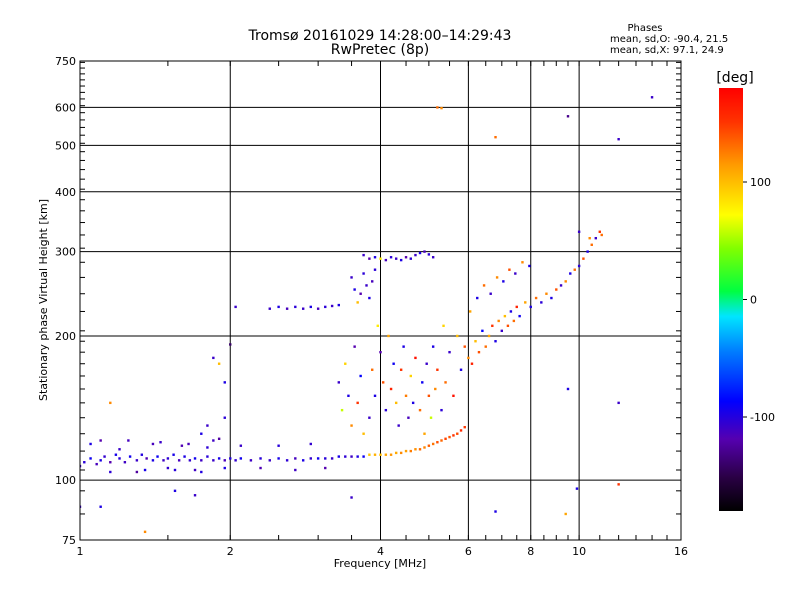 Image resolution: width=800 pixels, height=600 pixels. I want to click on phase-stats-x-mode: mean, sd,X: 97.1, 24.9, so click(667, 50).